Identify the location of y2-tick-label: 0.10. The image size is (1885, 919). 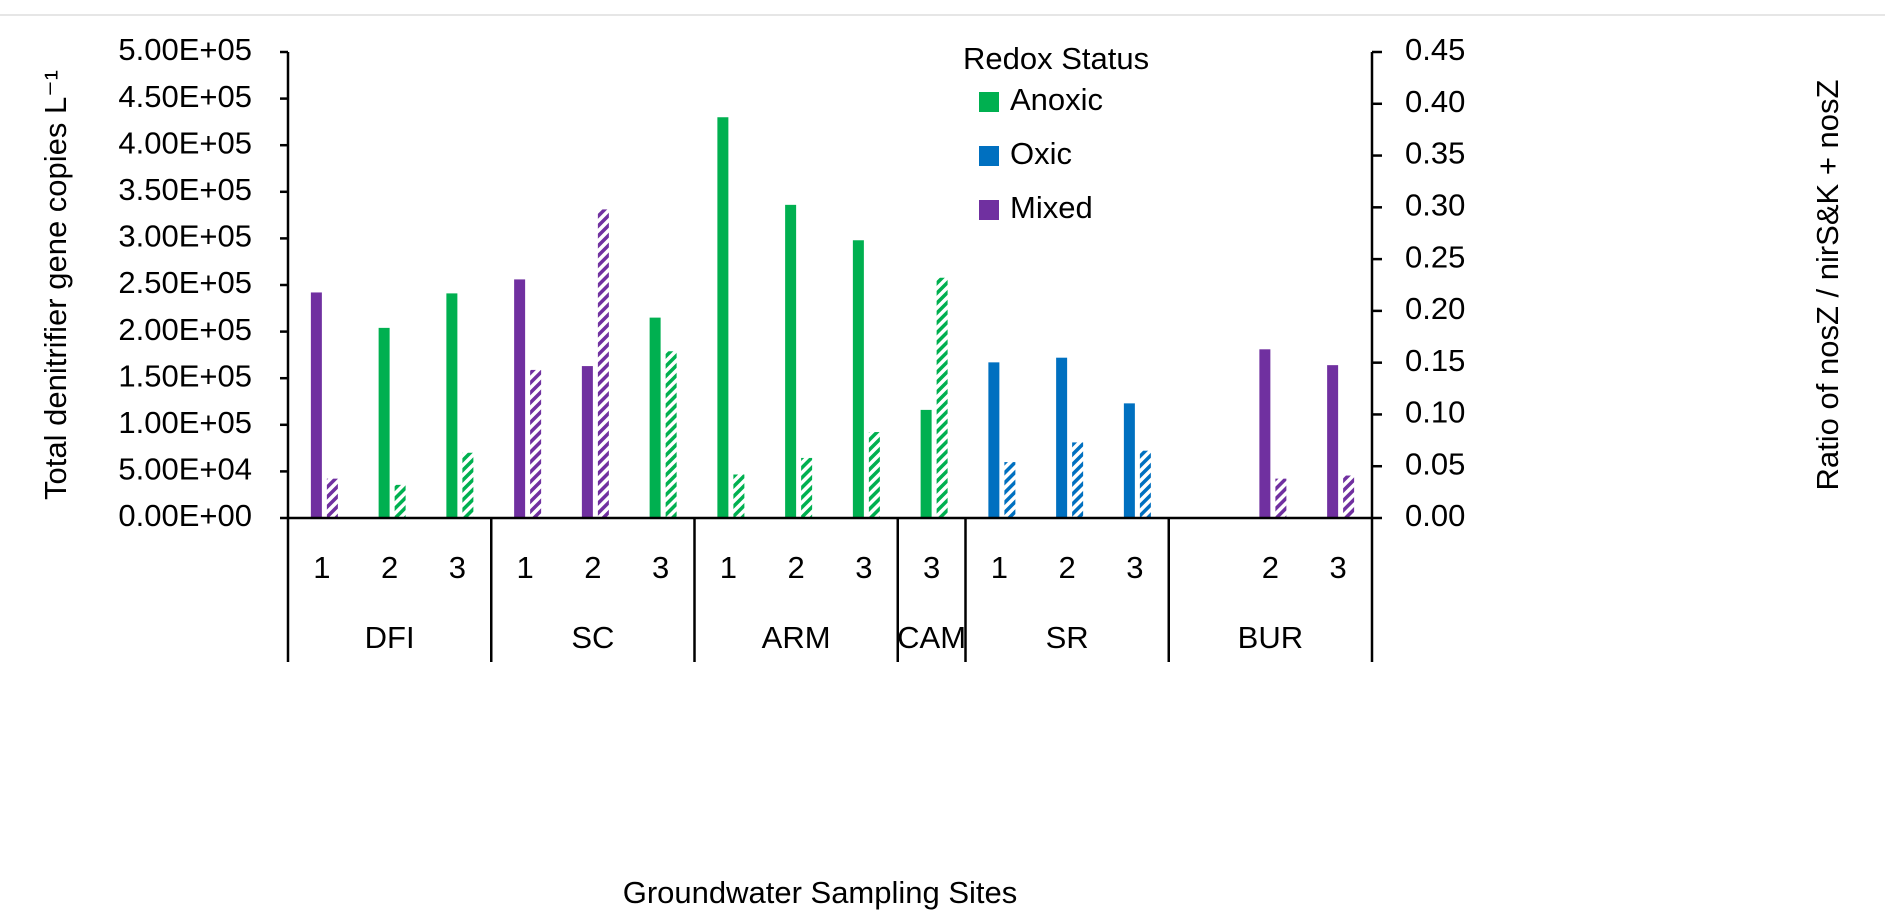
(1435, 412).